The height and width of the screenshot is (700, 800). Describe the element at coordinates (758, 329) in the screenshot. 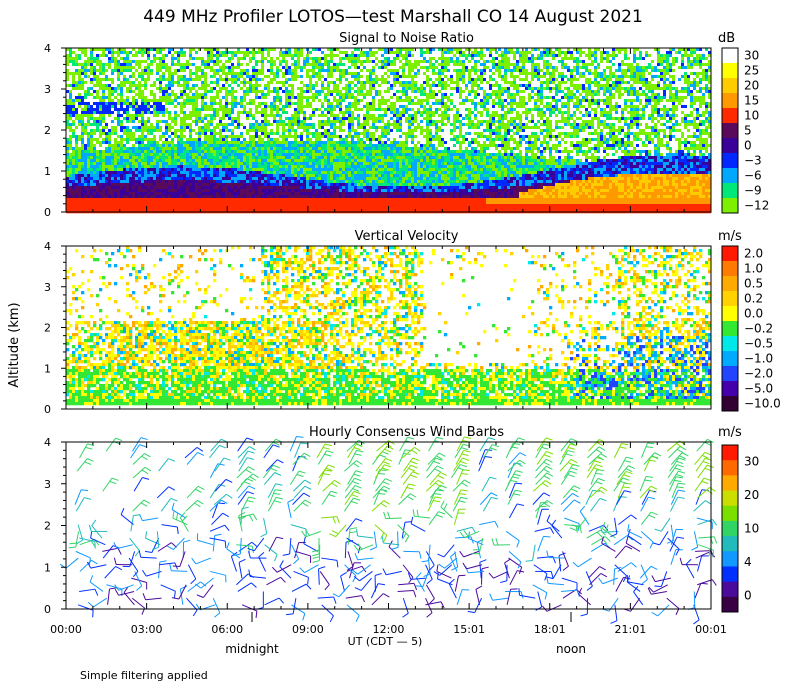

I see `colorbar-label: −0.2` at that location.